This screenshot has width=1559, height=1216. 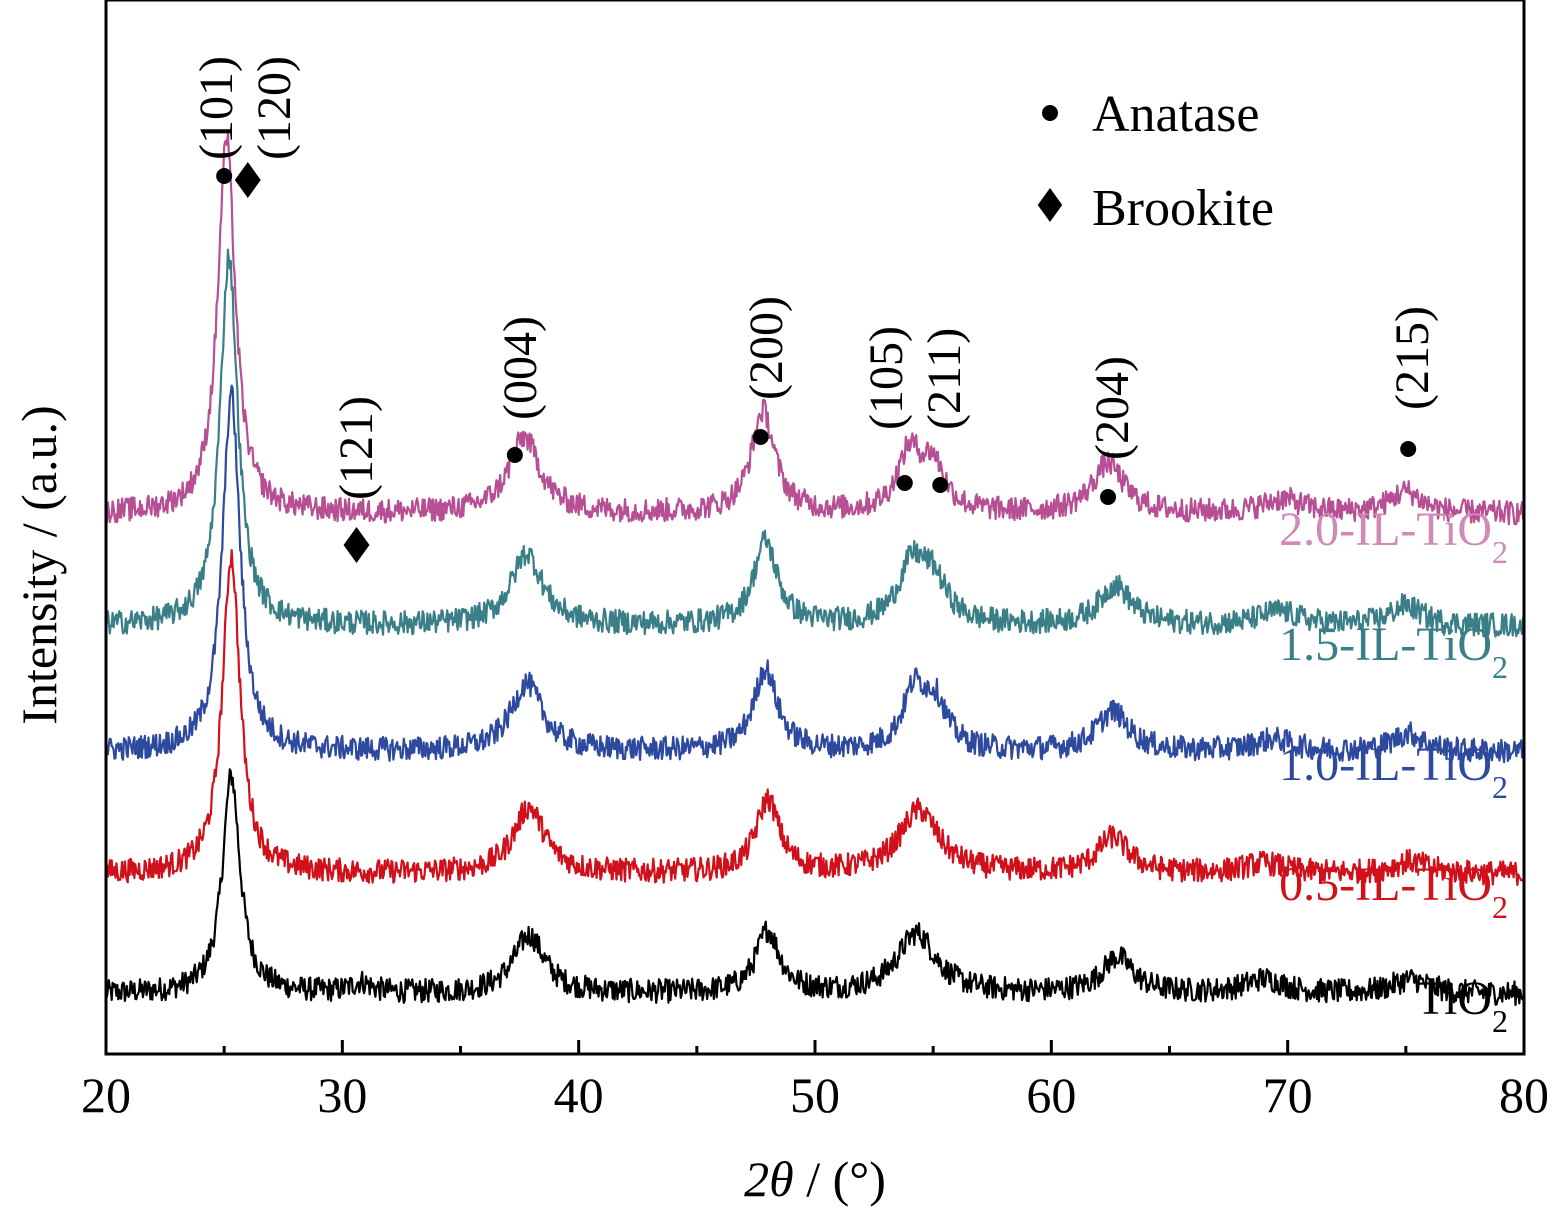 What do you see at coordinates (1462, 1005) in the screenshot?
I see `series-label-0: TiO2` at bounding box center [1462, 1005].